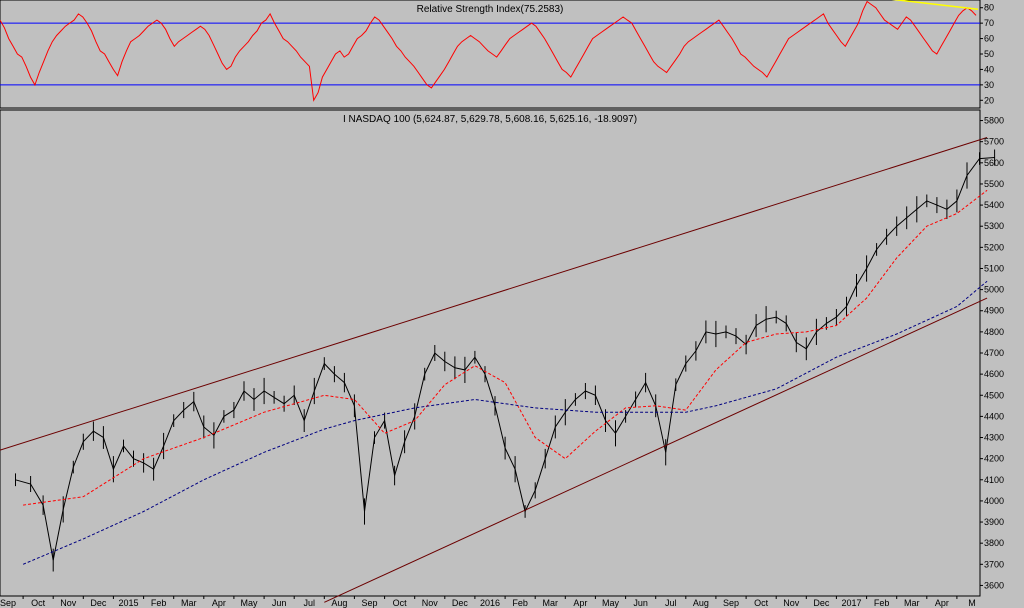  Describe the element at coordinates (994, 268) in the screenshot. I see `price-y-tick-label: 5100` at that location.